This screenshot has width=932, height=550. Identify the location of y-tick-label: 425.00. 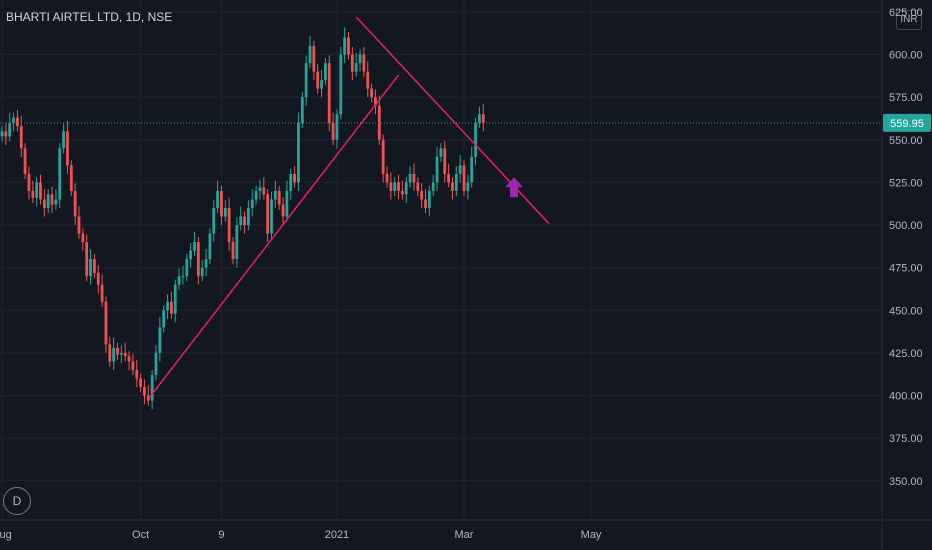
(906, 354).